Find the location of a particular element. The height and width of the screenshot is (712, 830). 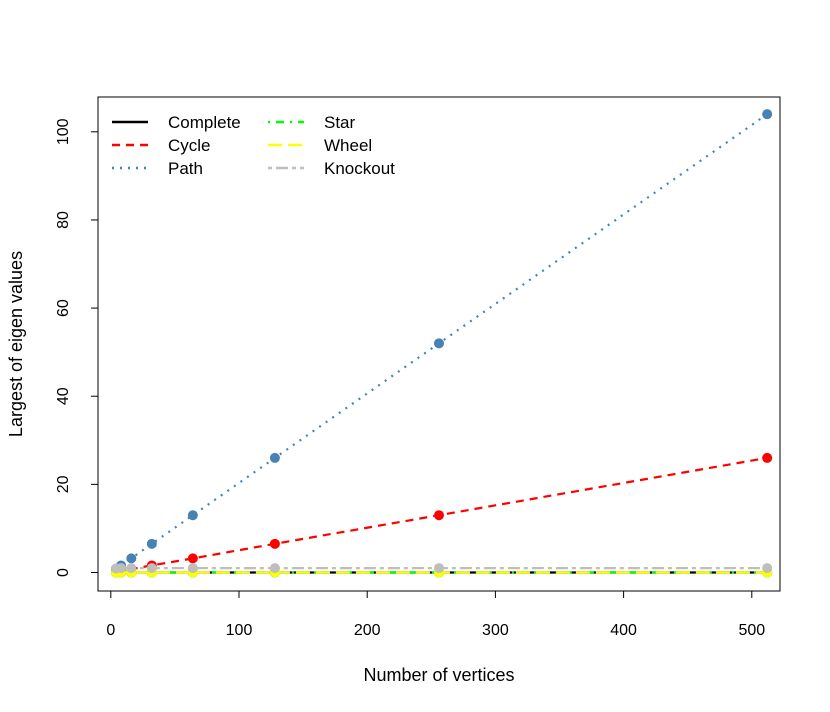

y-axis: 0 20 40 60 80 100 is located at coordinates (77, 347).